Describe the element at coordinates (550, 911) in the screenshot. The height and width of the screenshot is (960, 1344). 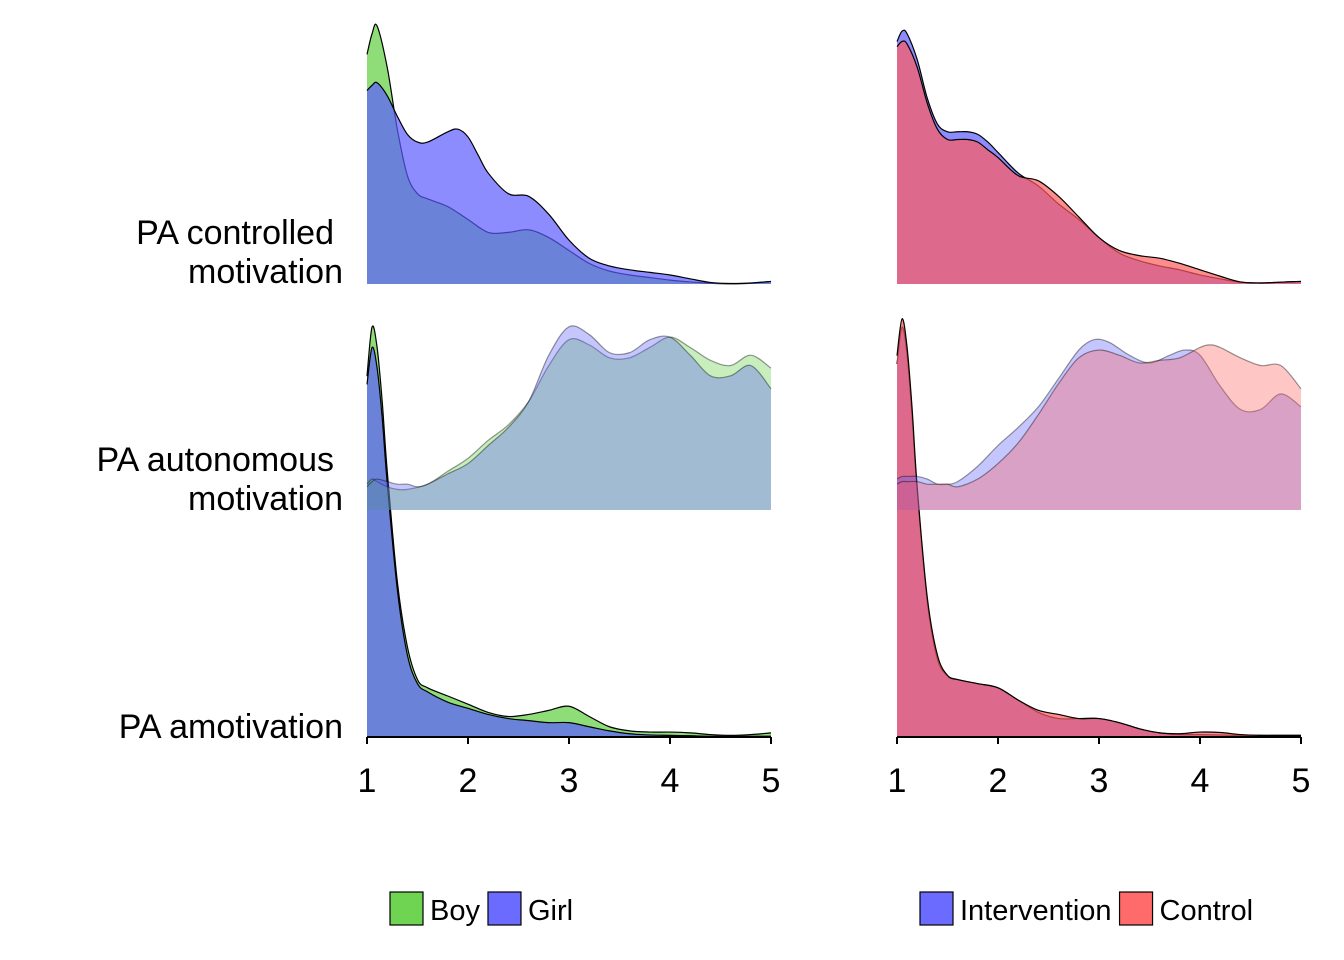
I see `legend-label-girl: Girl` at that location.